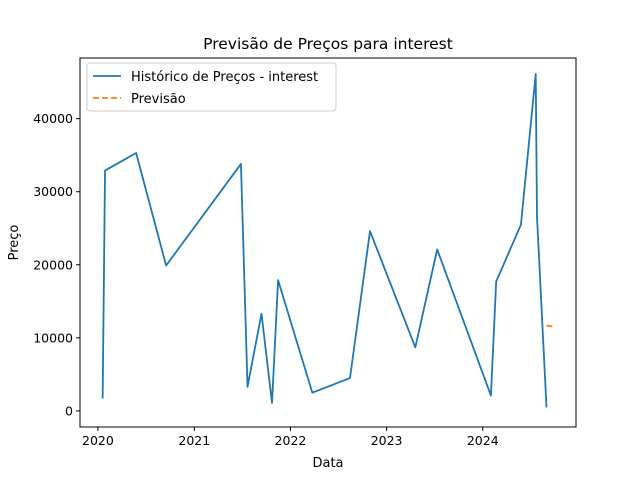 Image resolution: width=640 pixels, height=485 pixels. What do you see at coordinates (327, 463) in the screenshot?
I see `x-axis-label: Data` at bounding box center [327, 463].